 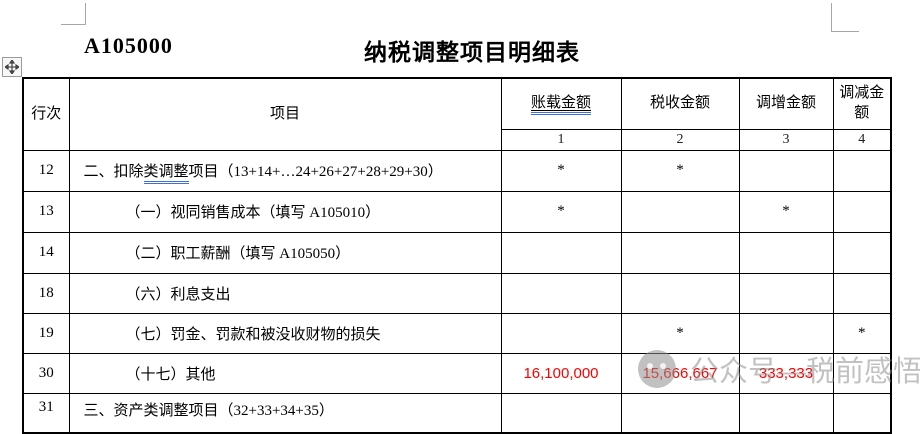 I want to click on col-number-1: 1, so click(x=561, y=139).